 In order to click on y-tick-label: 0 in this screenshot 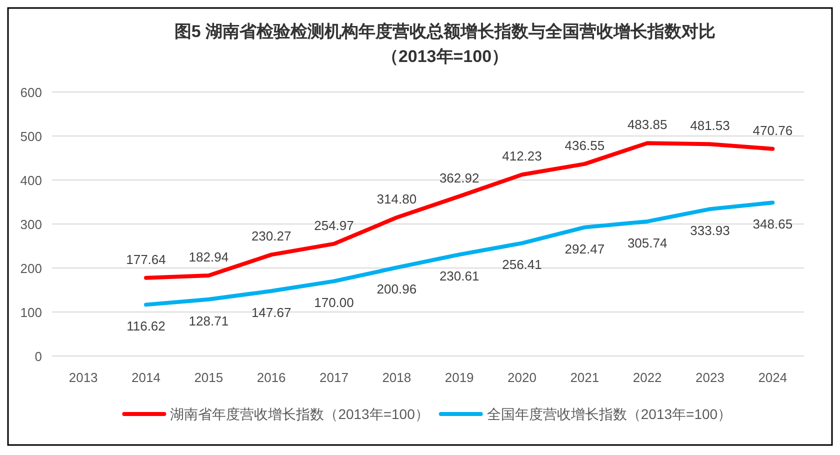, I will do `click(38, 356)`.